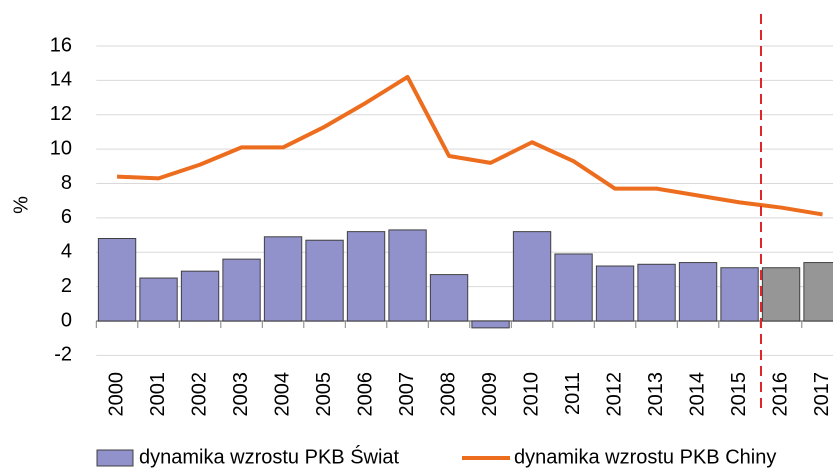  Describe the element at coordinates (66, 286) in the screenshot. I see `y-tick-label: 2` at that location.